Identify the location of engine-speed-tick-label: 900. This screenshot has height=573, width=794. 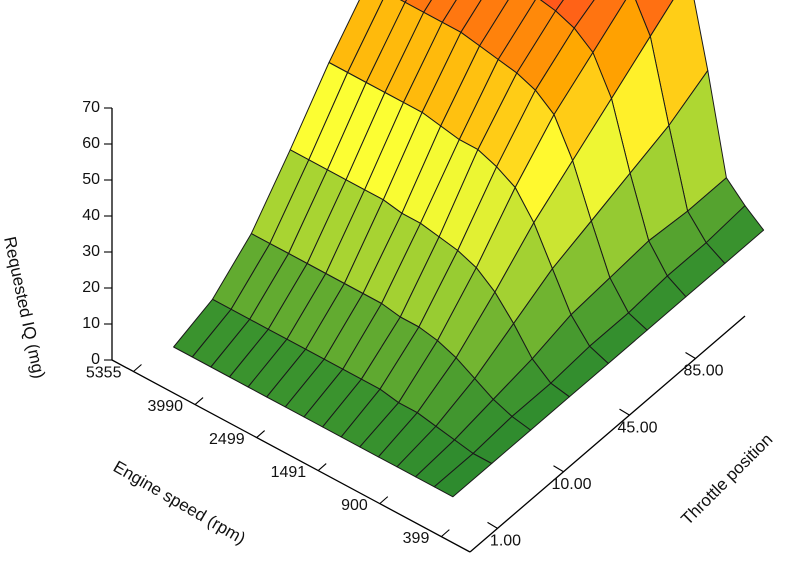
(354, 505).